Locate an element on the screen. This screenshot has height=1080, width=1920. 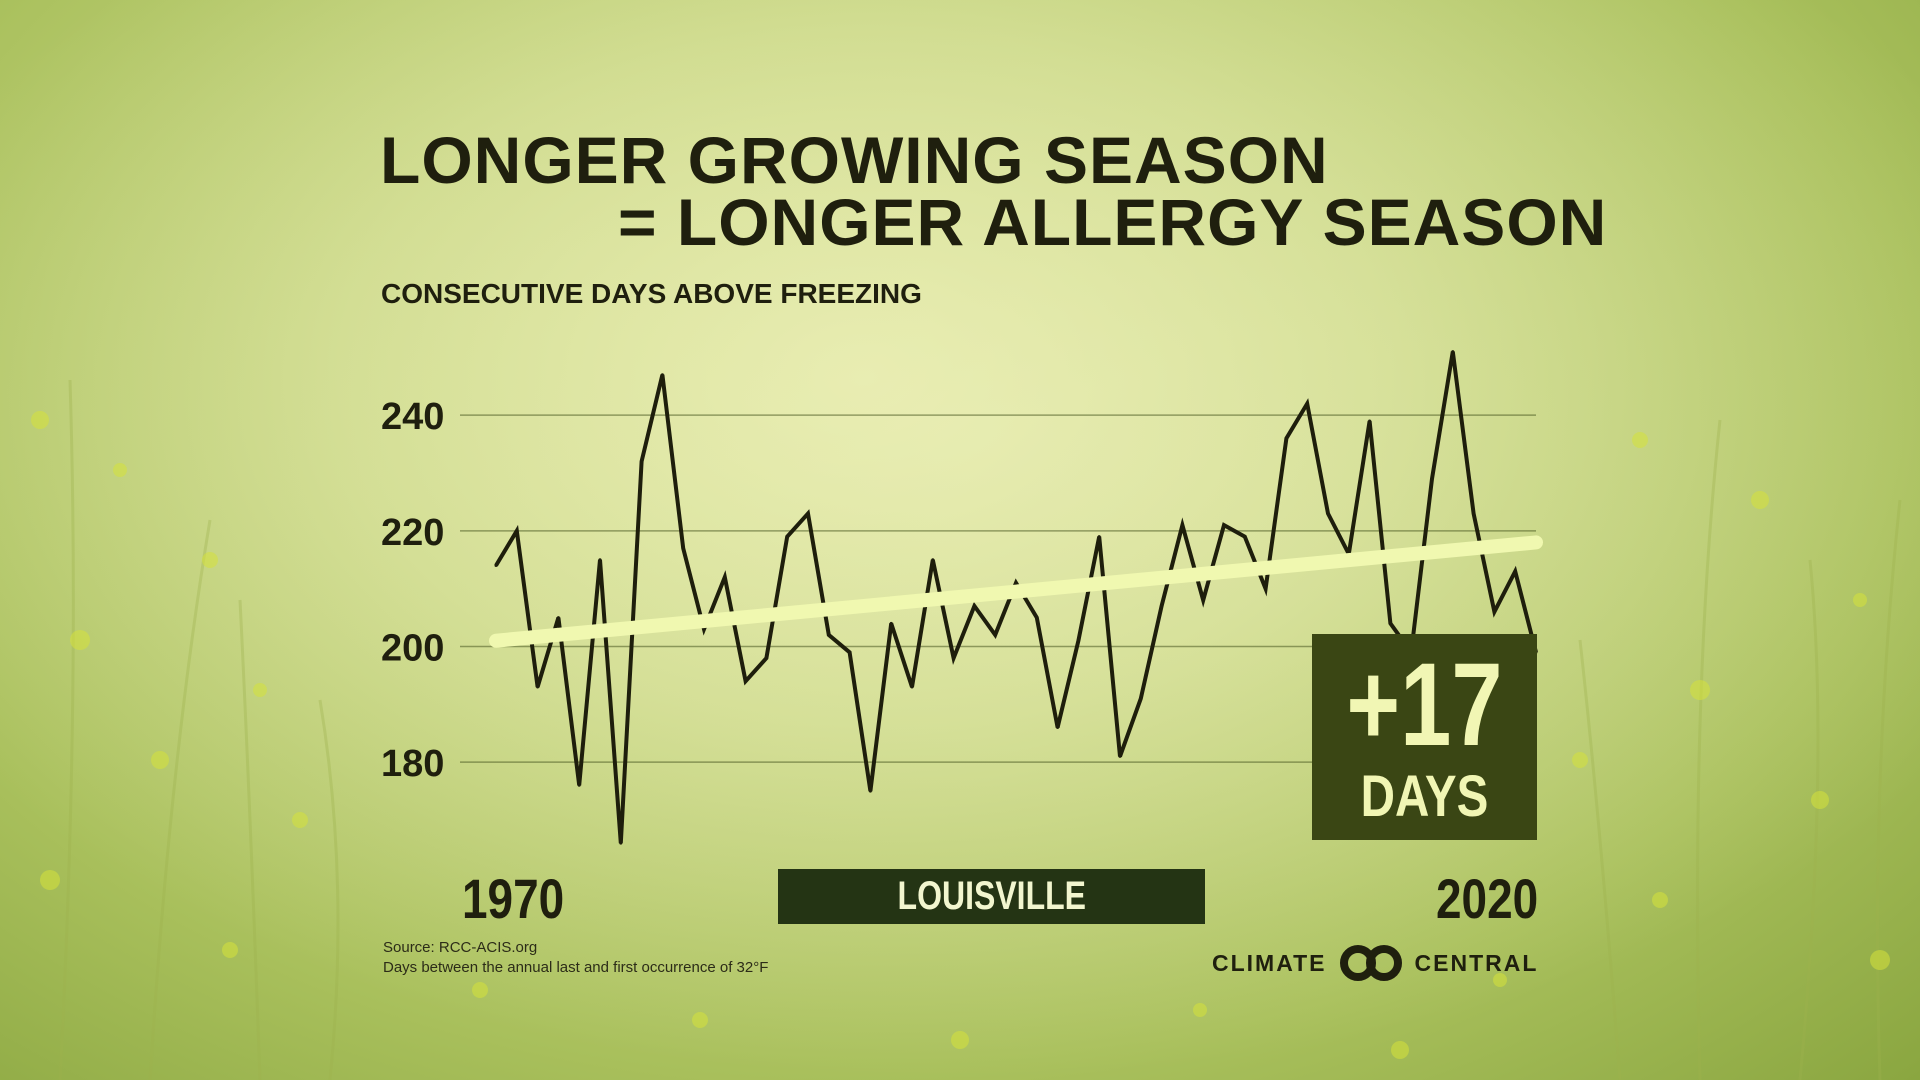
logo-word-left: CLIMATE is located at coordinates (1269, 962).